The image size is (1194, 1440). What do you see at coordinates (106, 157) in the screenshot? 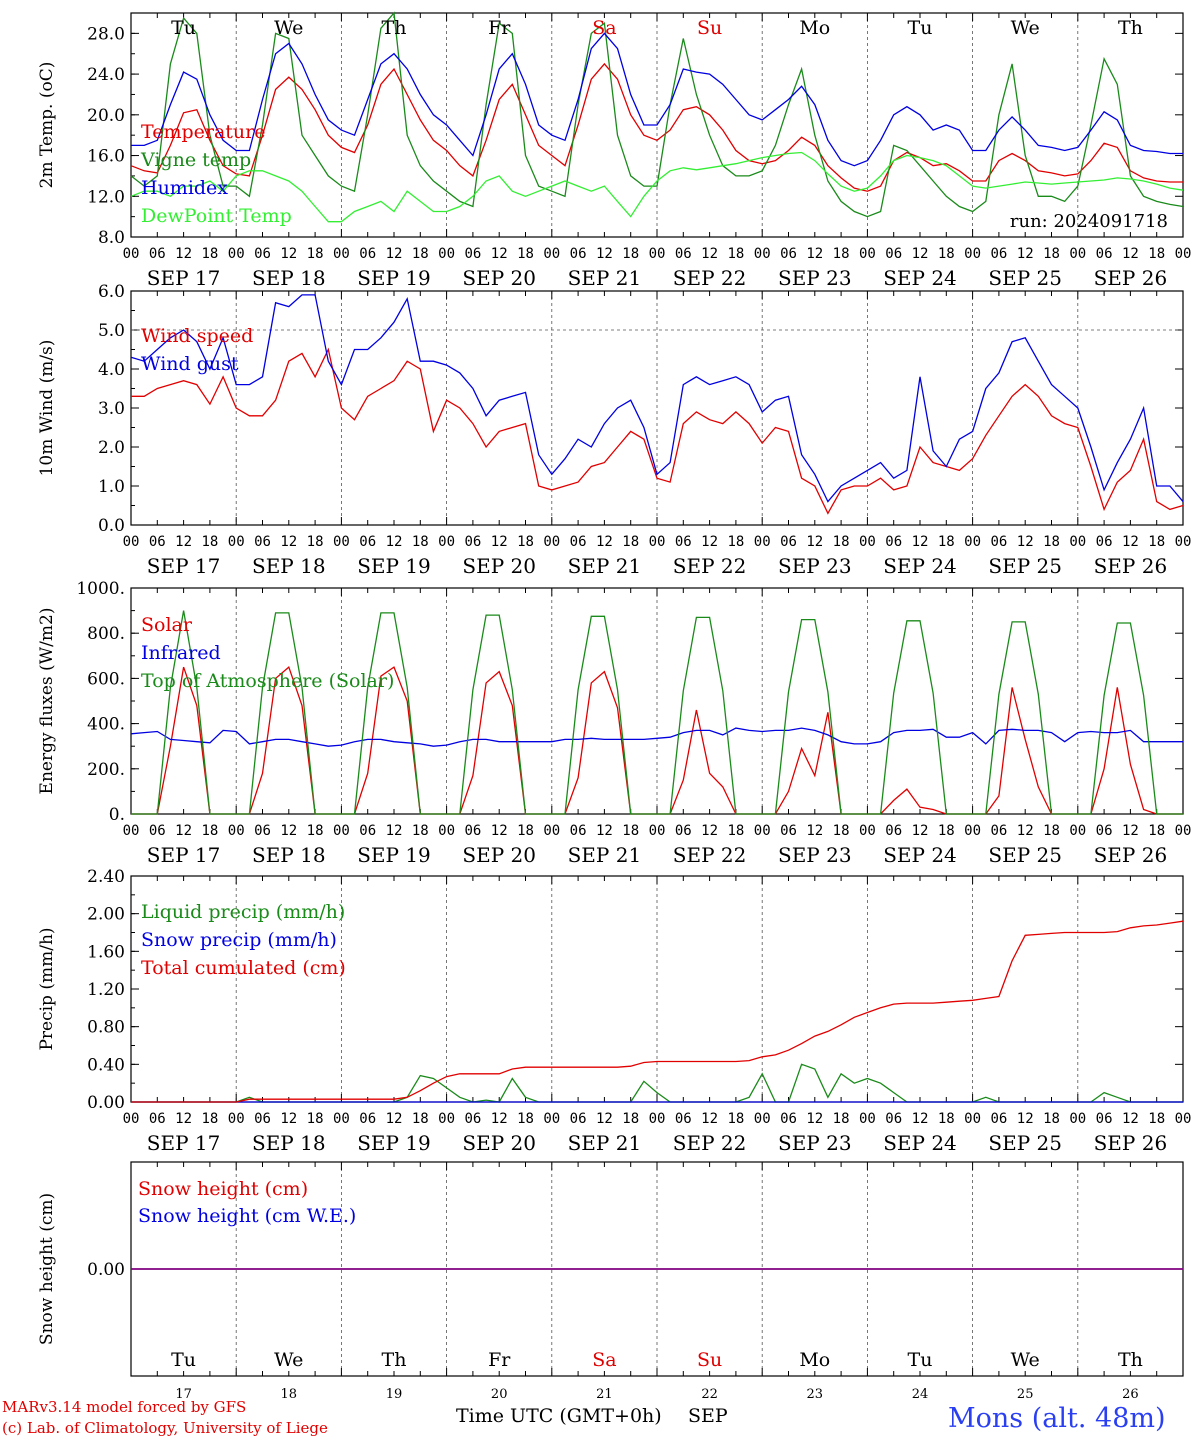
I see `y-tick-label: 16.0` at bounding box center [106, 157].